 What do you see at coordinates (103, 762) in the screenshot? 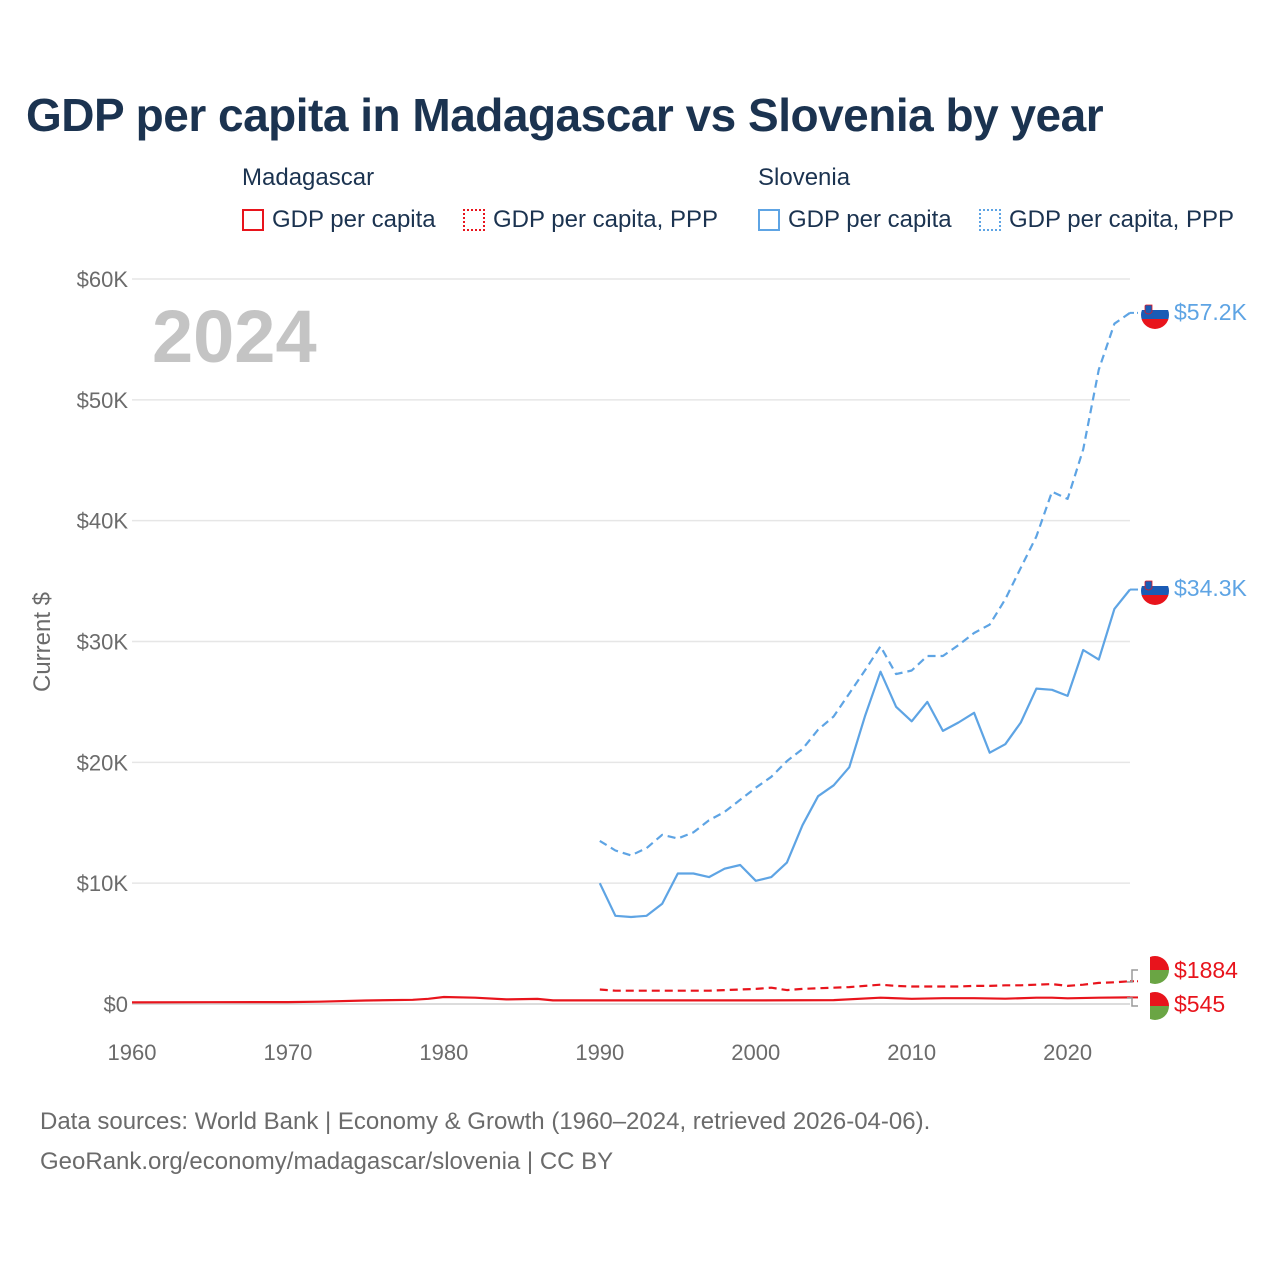
I see `y-tick-label: $20K` at bounding box center [103, 762].